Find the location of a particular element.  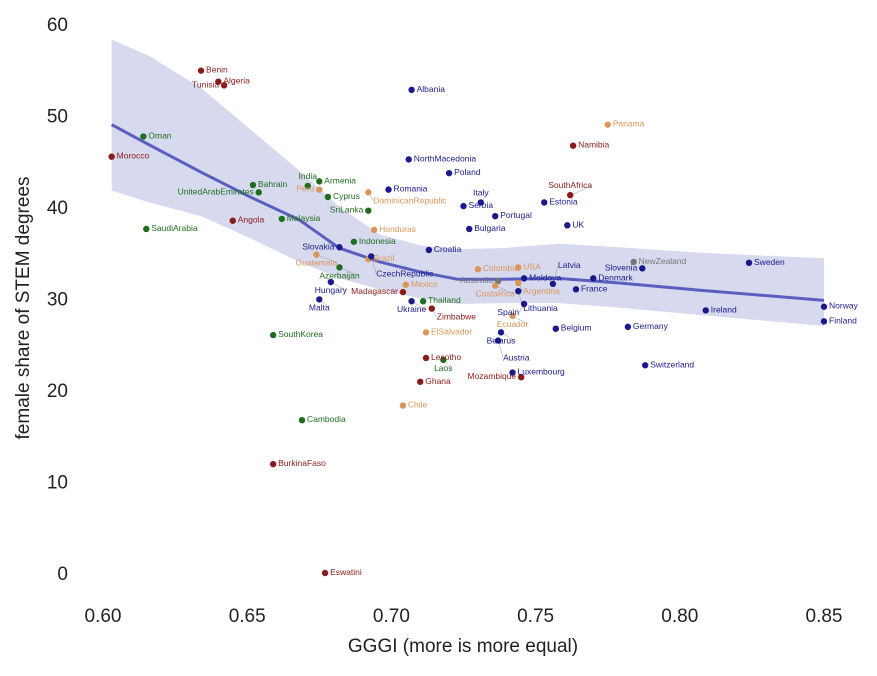

point-label: SouthAfrica is located at coordinates (570, 185).